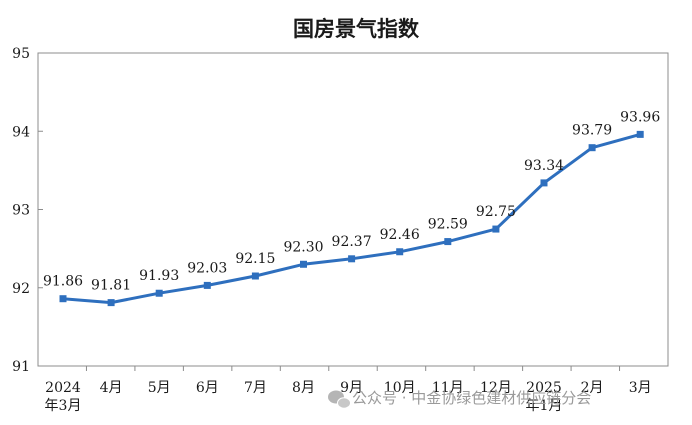  I want to click on x-tick-label: 6月, so click(207, 388).